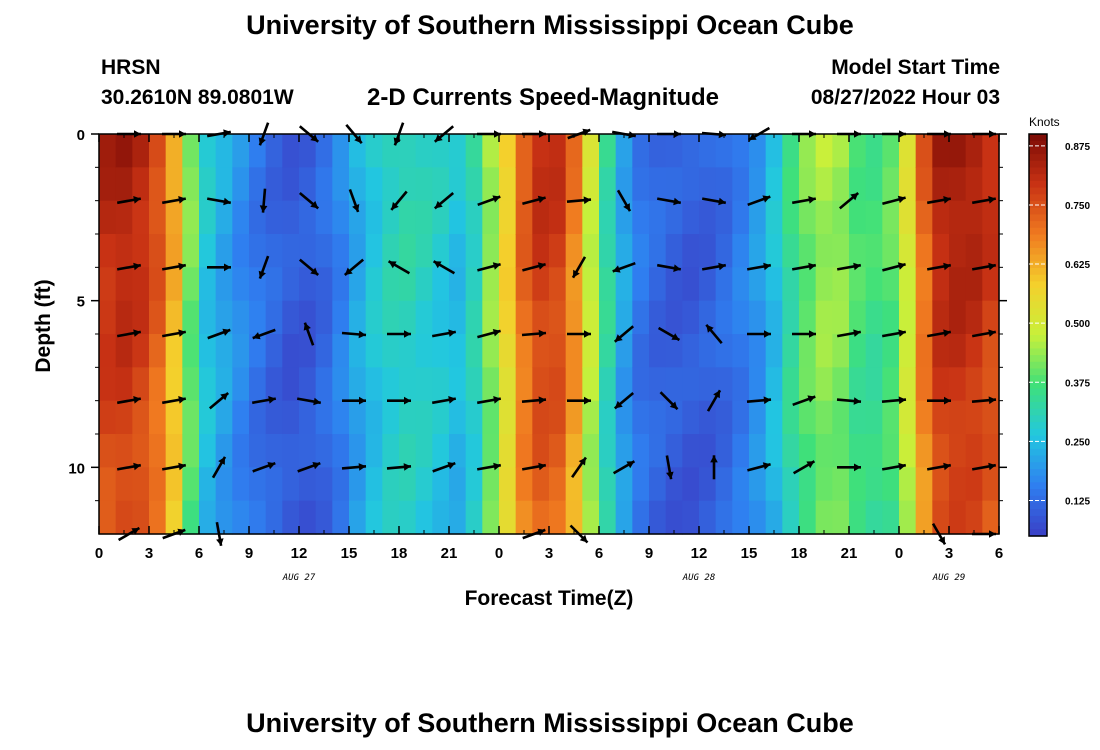 This screenshot has width=1100, height=750. What do you see at coordinates (399, 553) in the screenshot?
I see `x-tick-label: 18` at bounding box center [399, 553].